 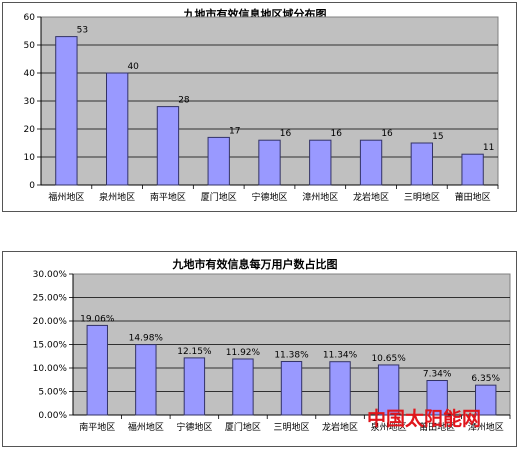 I want to click on y-tick-label: 25.00%, so click(x=50, y=299).